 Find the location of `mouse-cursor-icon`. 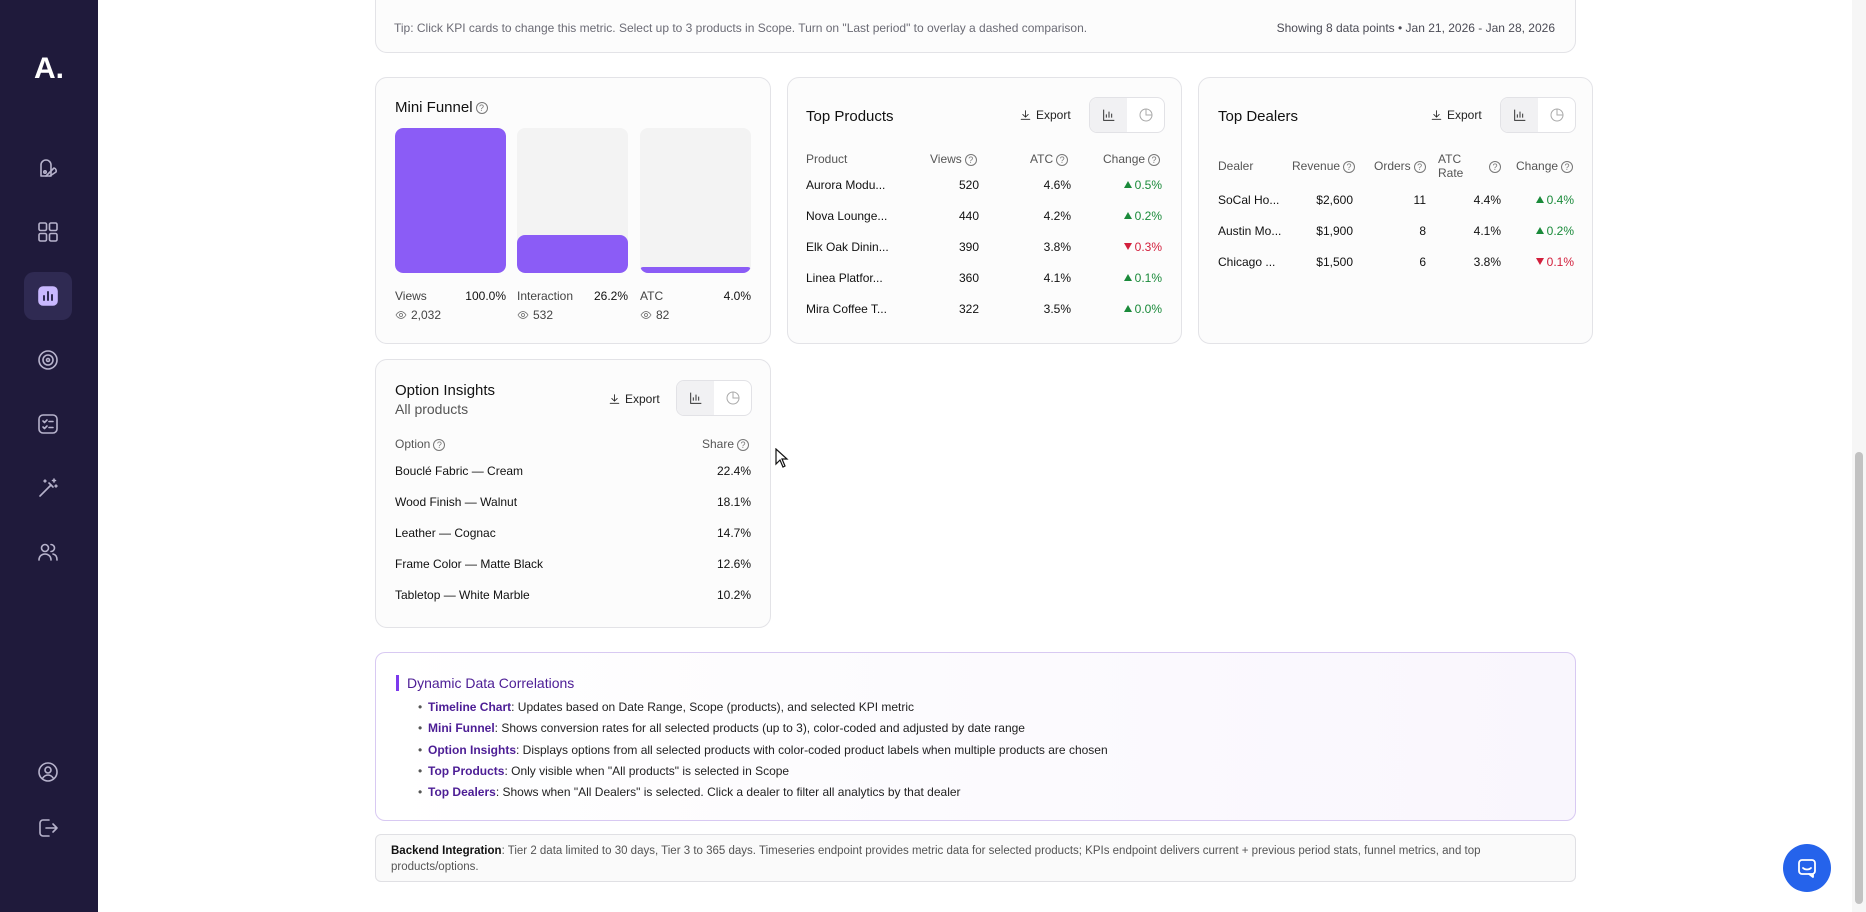

mouse-cursor-icon is located at coordinates (782, 458).